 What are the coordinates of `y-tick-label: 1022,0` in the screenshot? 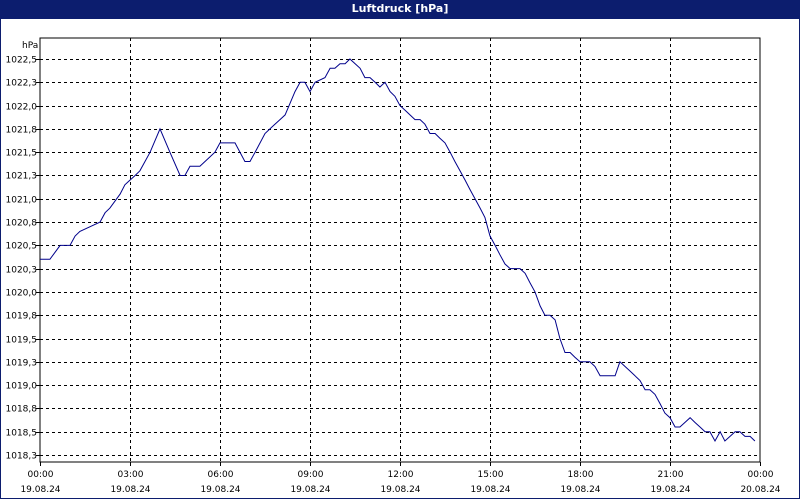 It's located at (22, 108).